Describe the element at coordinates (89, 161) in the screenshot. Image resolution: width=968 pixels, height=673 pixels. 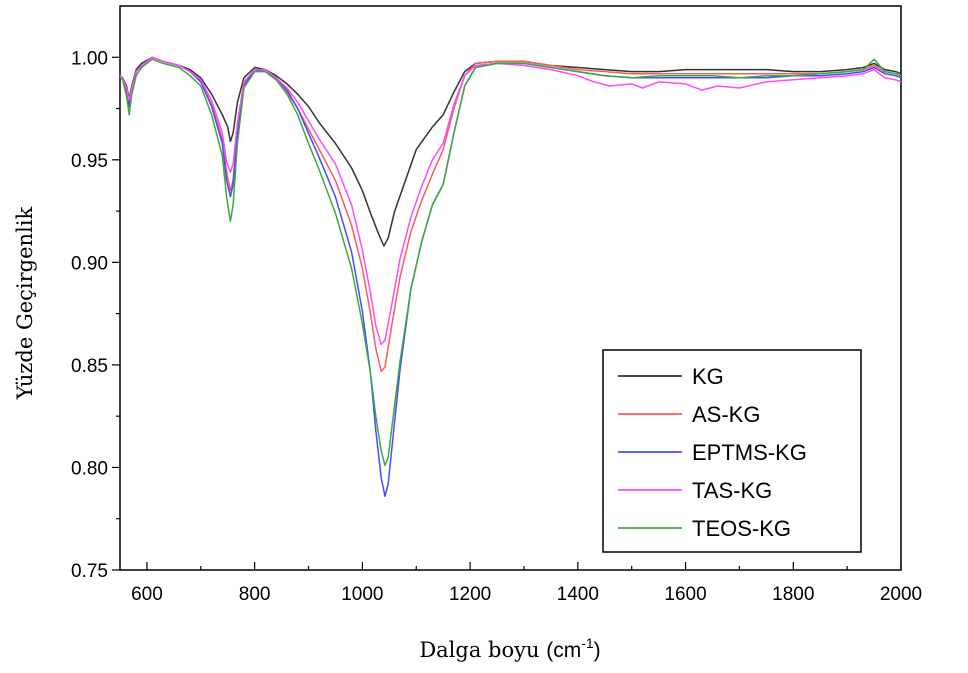
I see `y-tick-label: 0.95` at that location.